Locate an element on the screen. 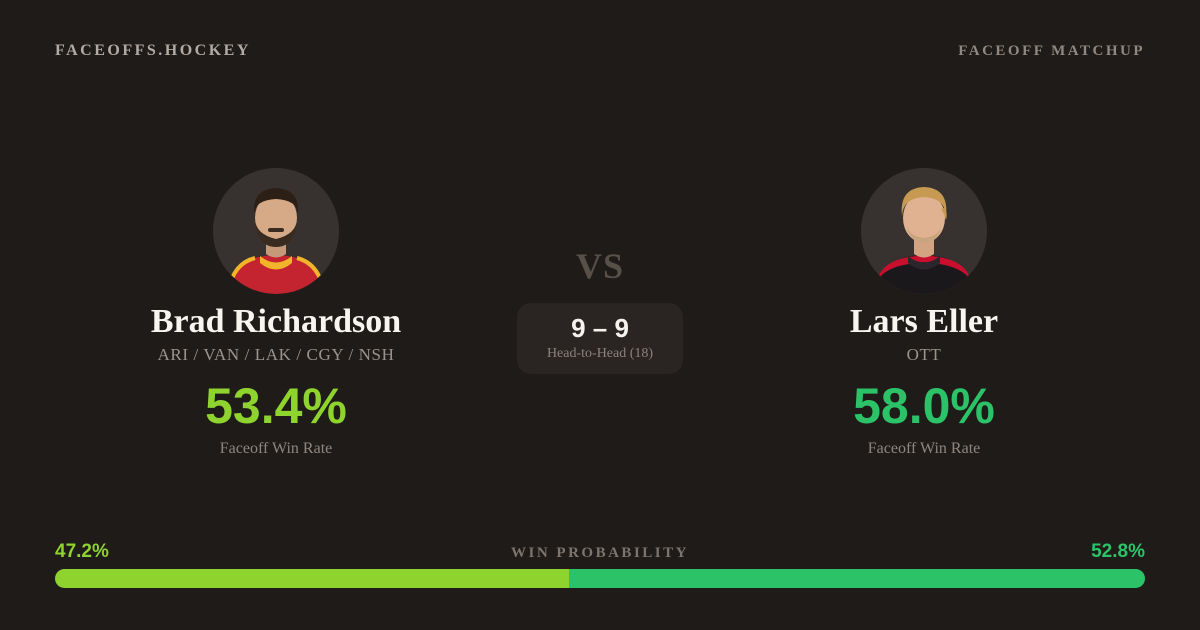 Image resolution: width=1200 pixels, height=630 pixels. head-to-head-card: 9 – 9 Head-to-Head (18) is located at coordinates (600, 338).